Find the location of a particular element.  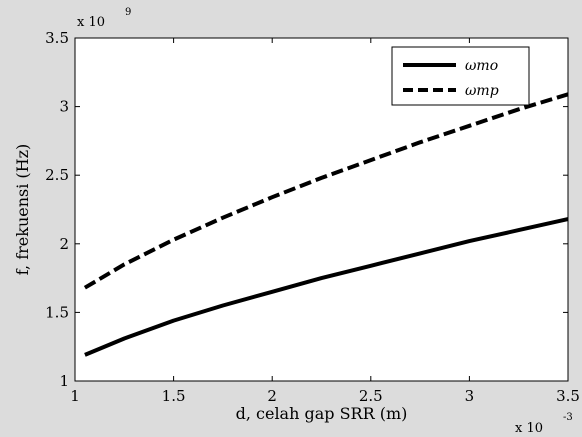

y-tick-label: 3.5 is located at coordinates (57, 38).